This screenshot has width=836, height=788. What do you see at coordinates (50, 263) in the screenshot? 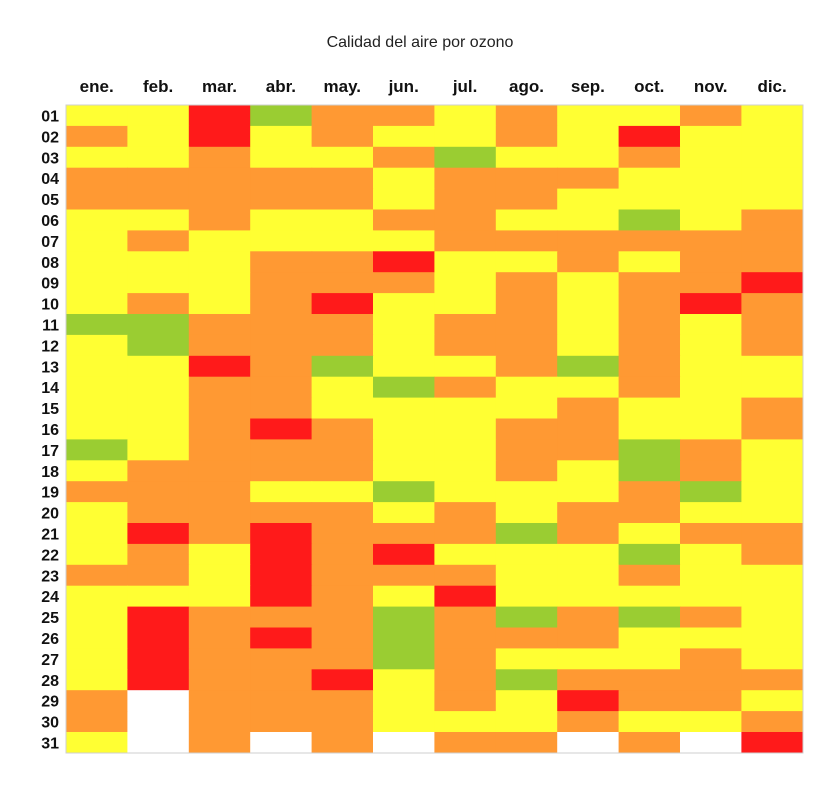
I see `day-label: 08` at bounding box center [50, 263].